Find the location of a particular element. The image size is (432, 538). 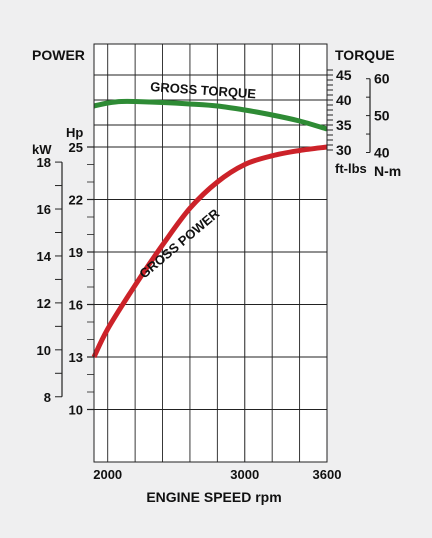

torque-title: TORQUE is located at coordinates (365, 55).